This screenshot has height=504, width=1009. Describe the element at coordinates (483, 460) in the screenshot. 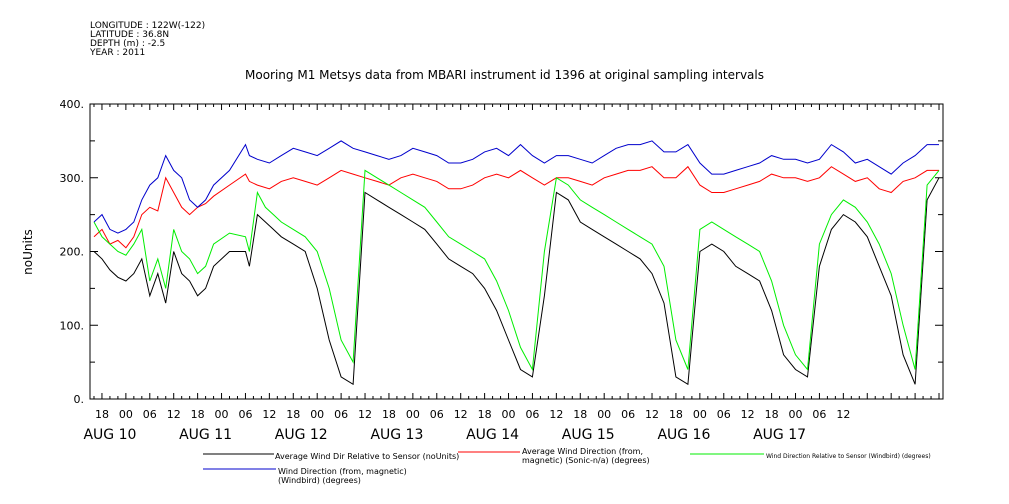

I see `legend-swatches` at that location.